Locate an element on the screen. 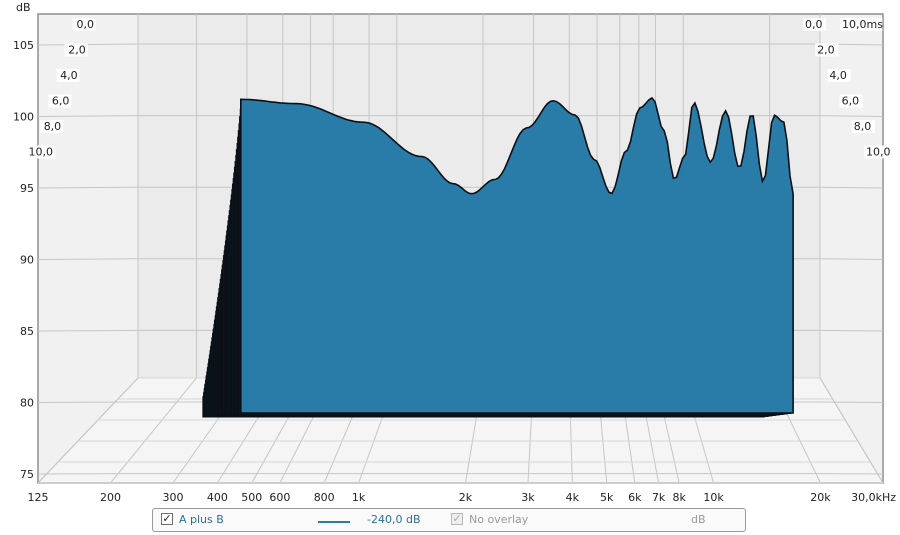  x-tick-label: 30,0kHz is located at coordinates (873, 497).